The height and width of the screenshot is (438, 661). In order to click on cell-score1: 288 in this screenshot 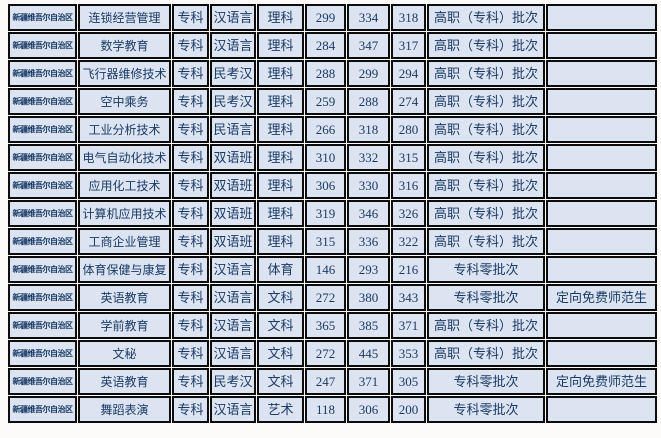, I will do `click(325, 73)`.